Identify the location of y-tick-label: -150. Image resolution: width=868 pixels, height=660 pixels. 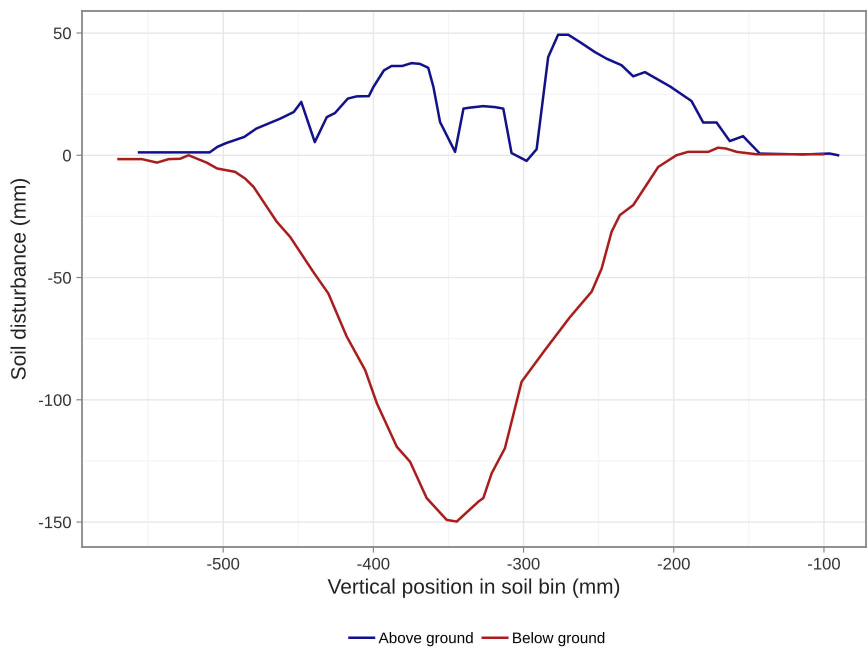
(54, 522).